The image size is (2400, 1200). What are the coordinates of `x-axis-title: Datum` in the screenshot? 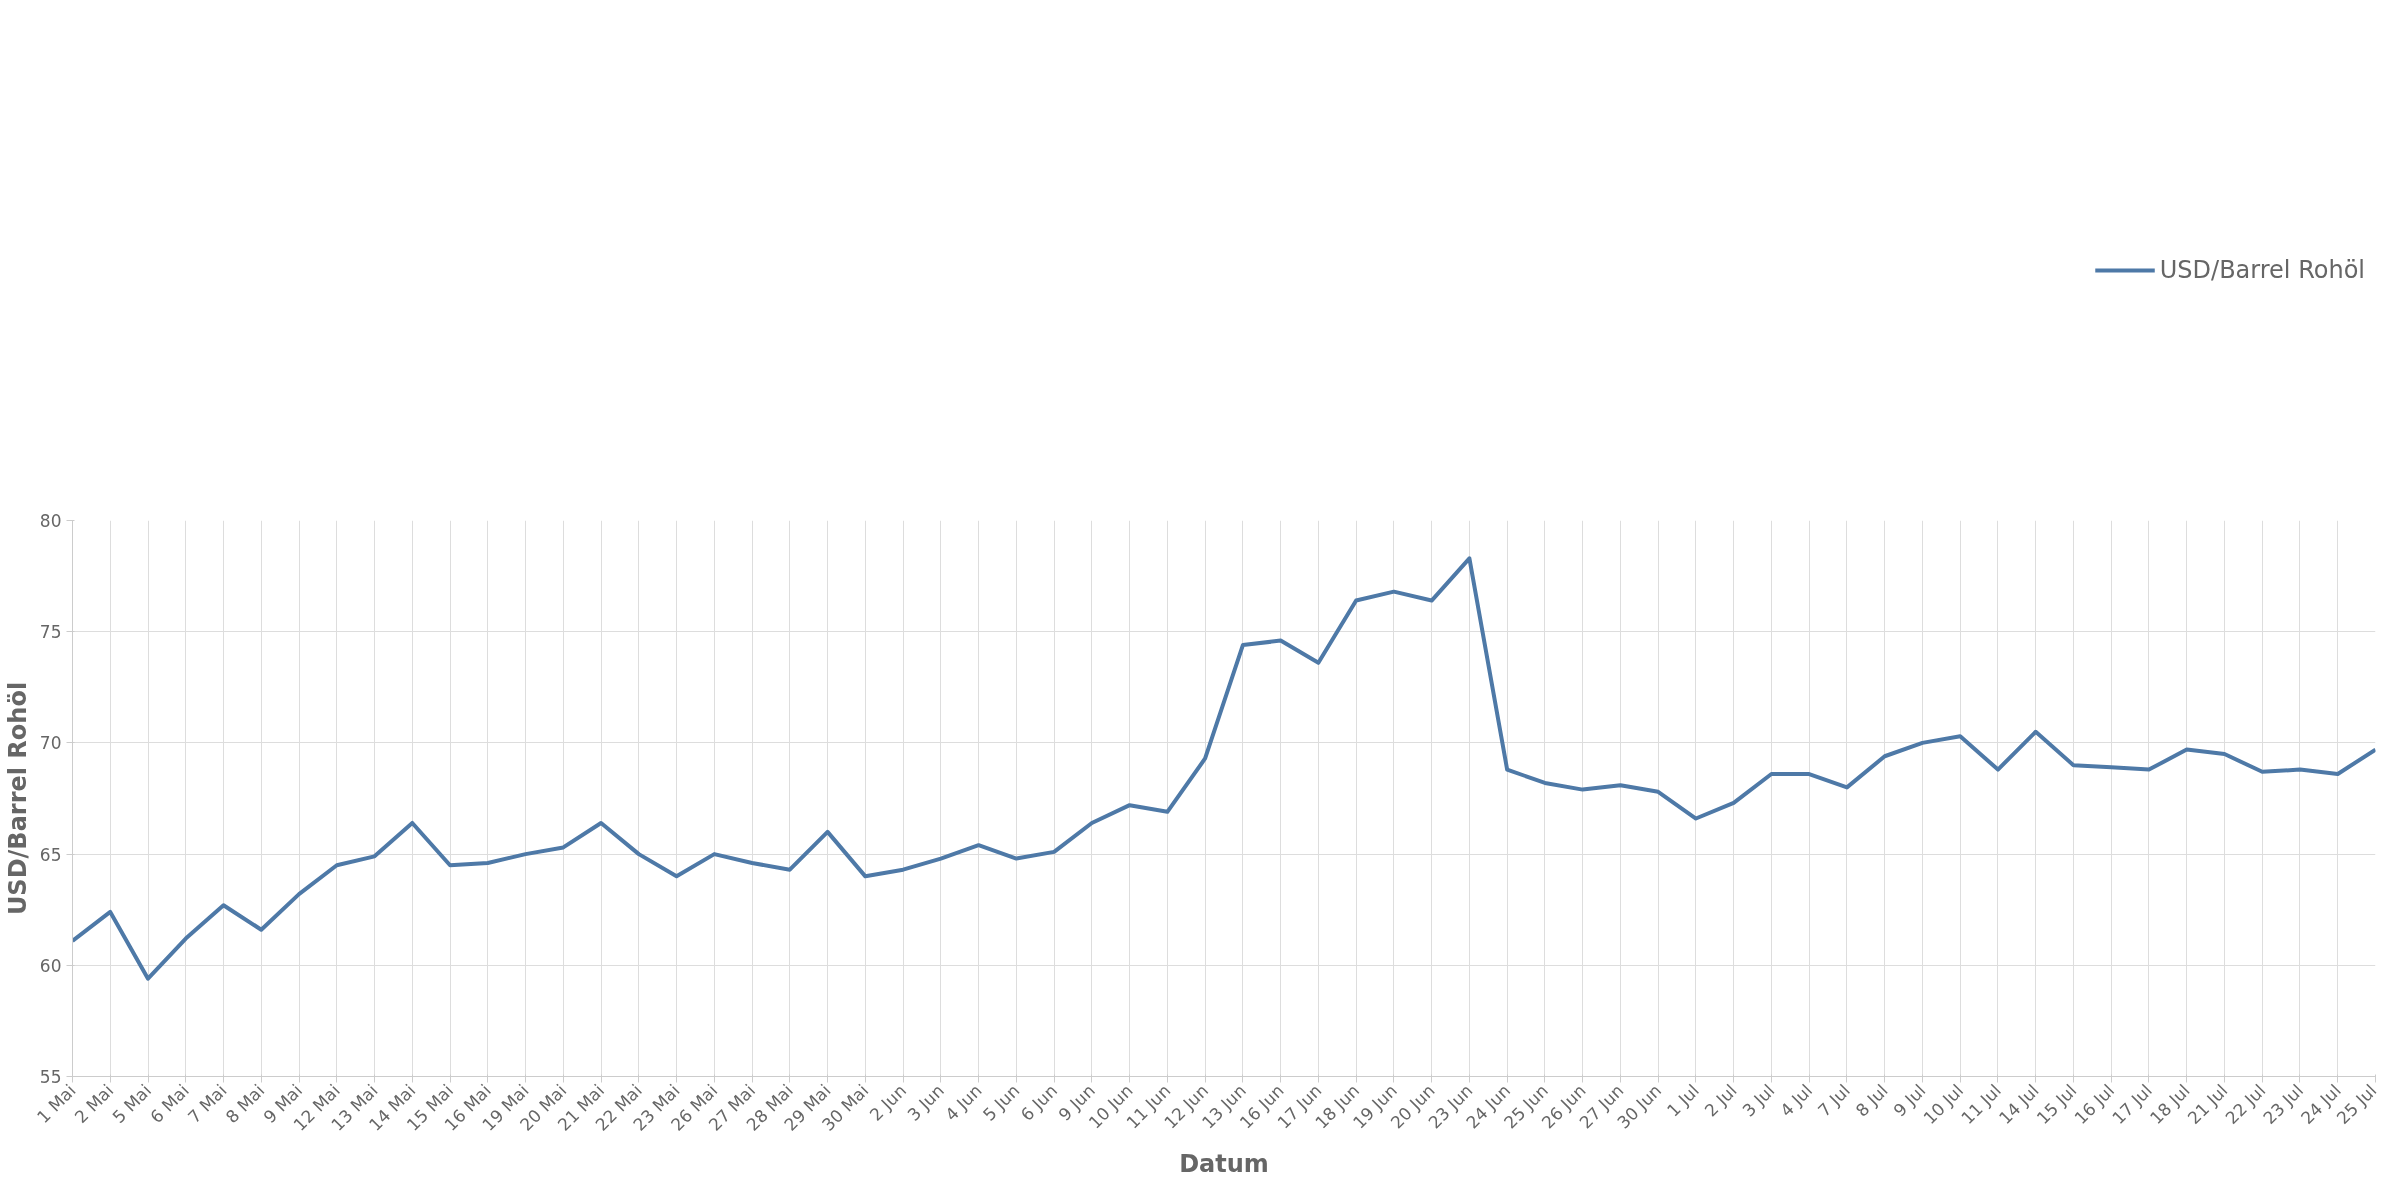 It's located at (1224, 1163).